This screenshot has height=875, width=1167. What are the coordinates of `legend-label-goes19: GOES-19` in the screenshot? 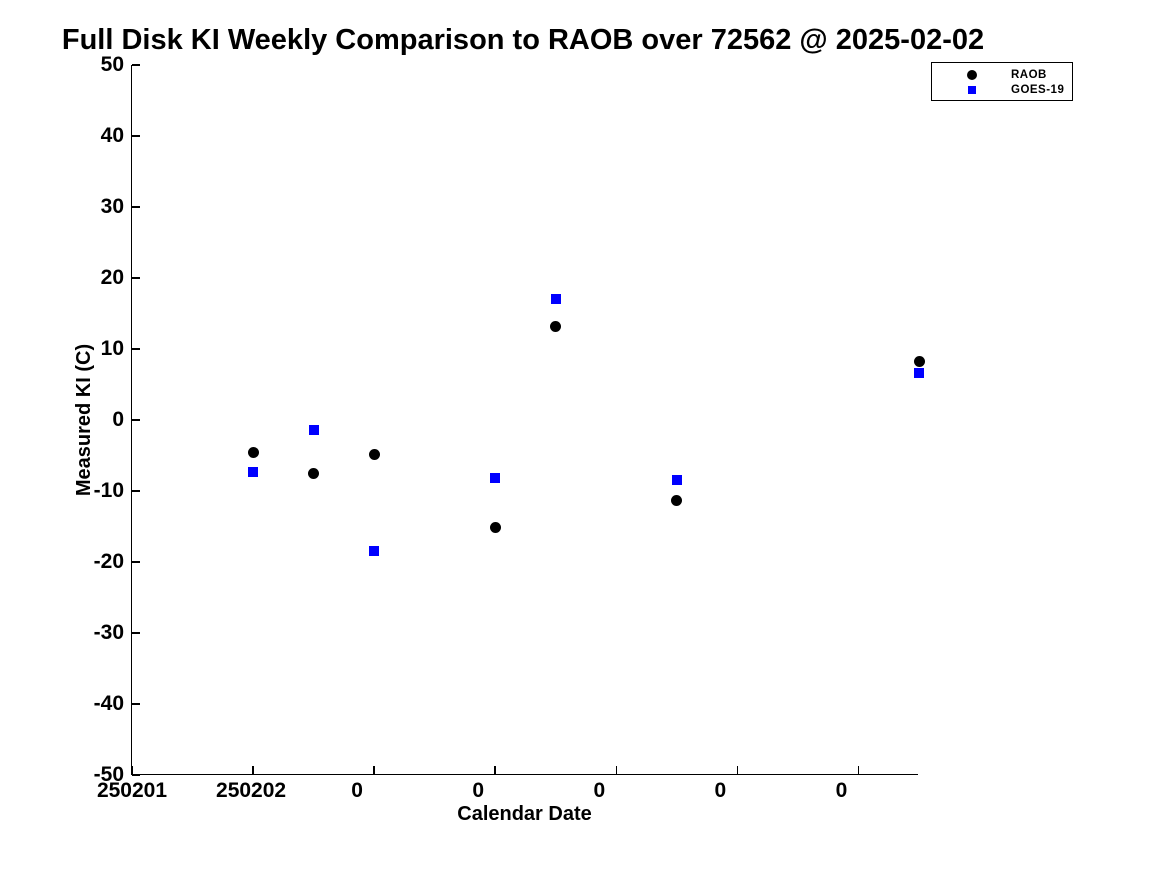 It's located at (1038, 90).